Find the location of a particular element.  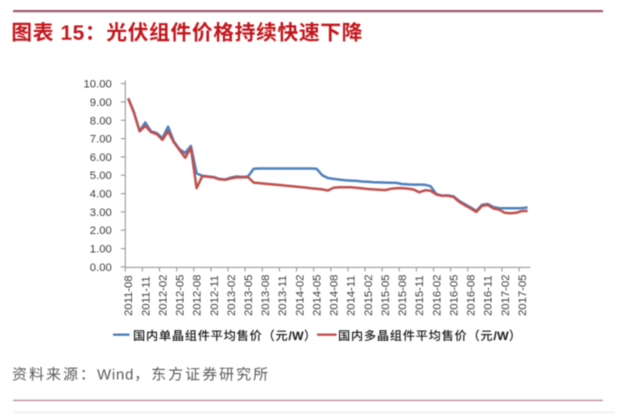

svg-text: 2014-11 is located at coordinates (352, 295).